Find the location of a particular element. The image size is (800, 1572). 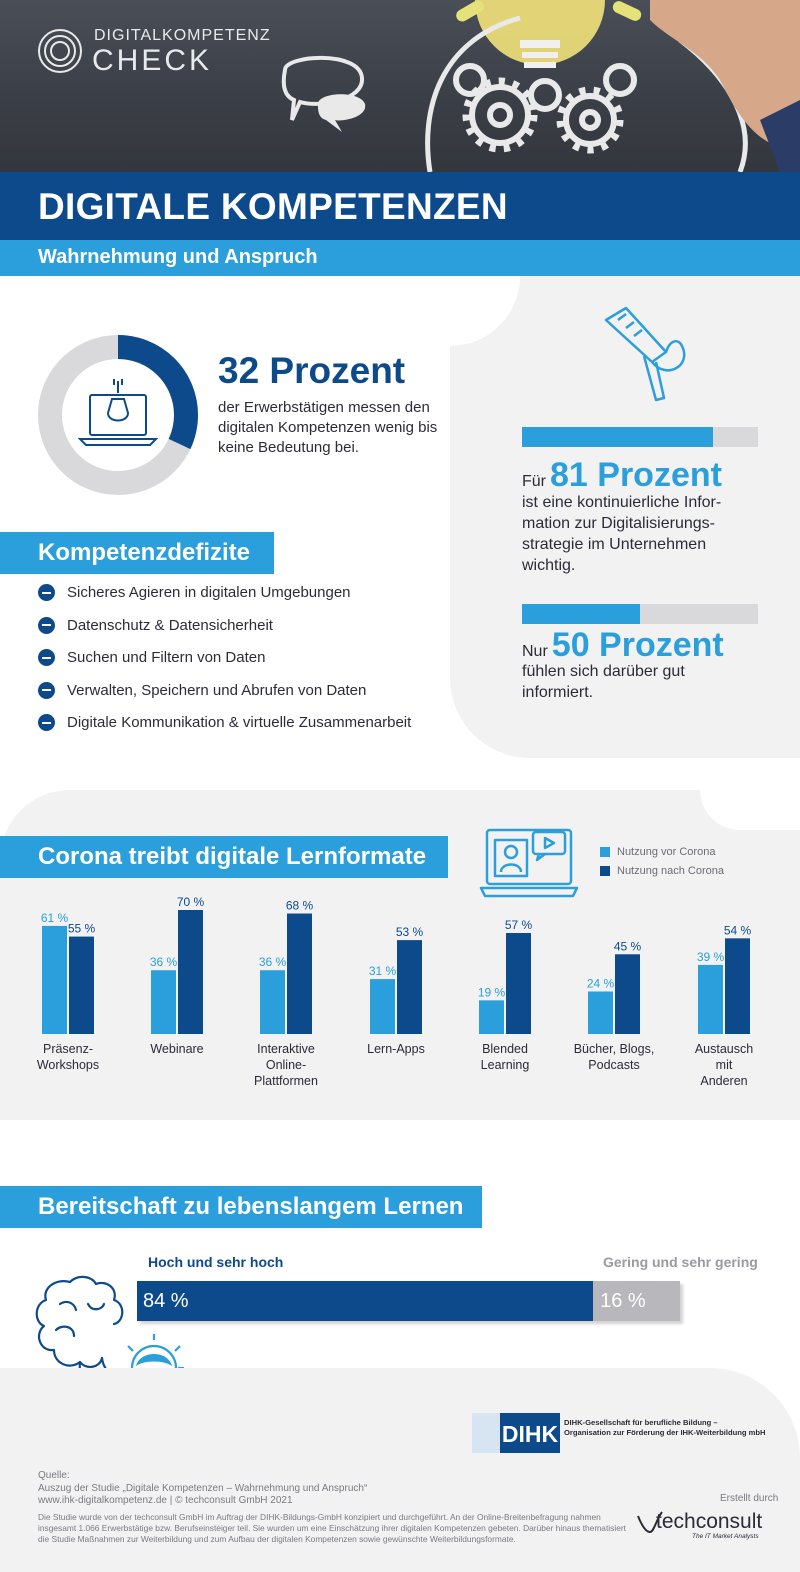

legend-item: Nutzung vor Corona is located at coordinates (662, 851).